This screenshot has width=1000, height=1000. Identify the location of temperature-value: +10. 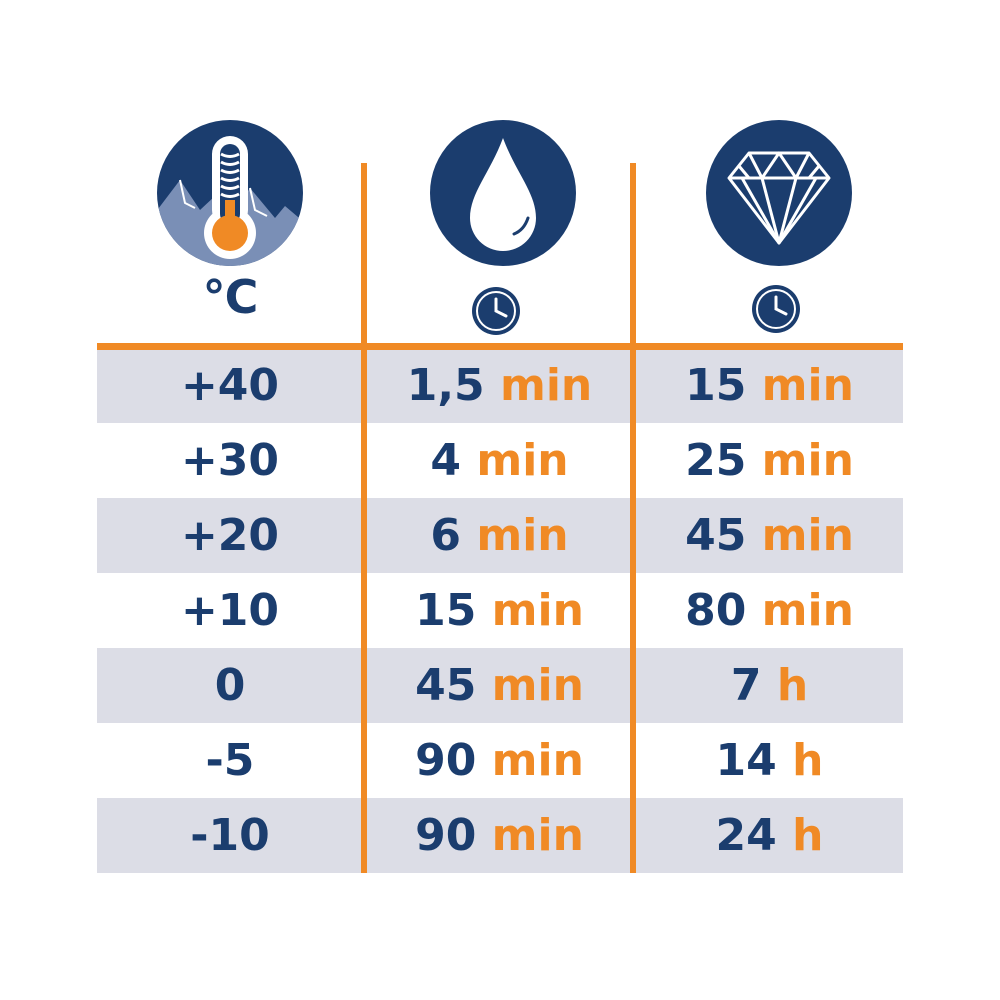
(230, 610).